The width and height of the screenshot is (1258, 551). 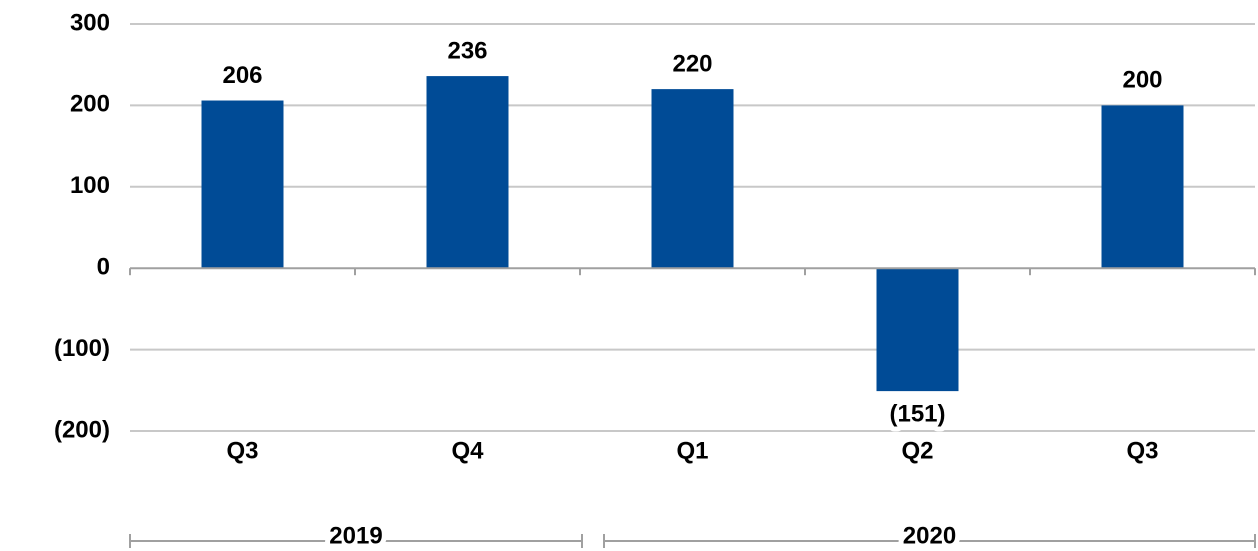 I want to click on x-tick-label: Q4, so click(x=467, y=450).